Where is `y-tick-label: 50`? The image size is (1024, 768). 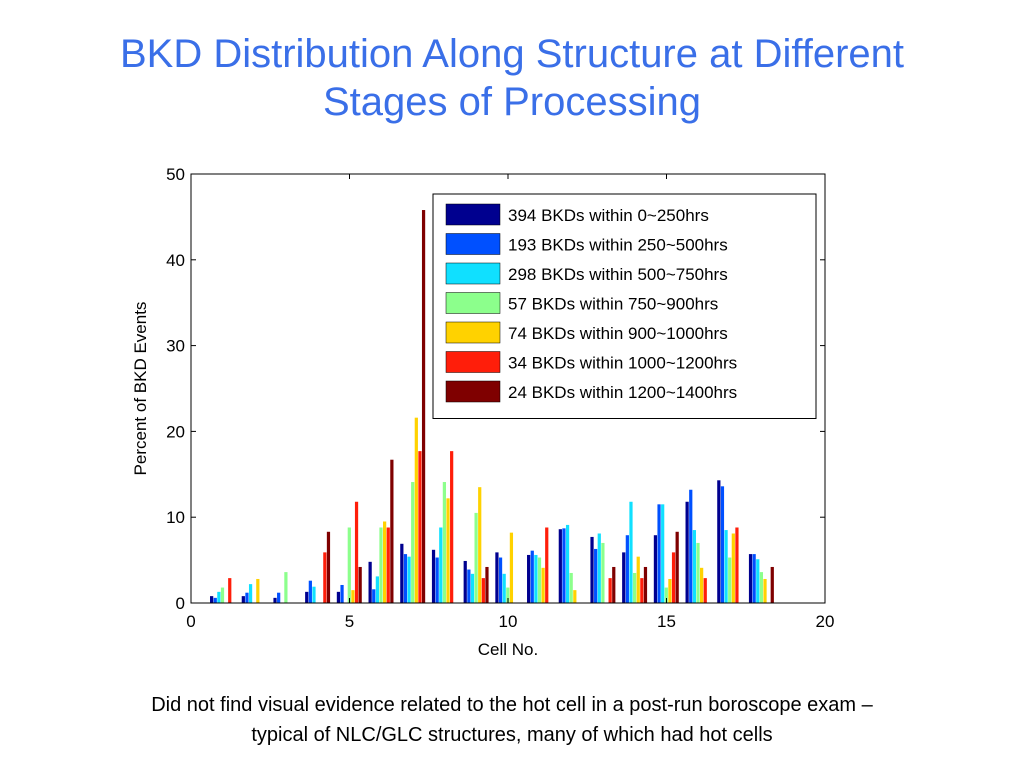
y-tick-label: 50 is located at coordinates (175, 174).